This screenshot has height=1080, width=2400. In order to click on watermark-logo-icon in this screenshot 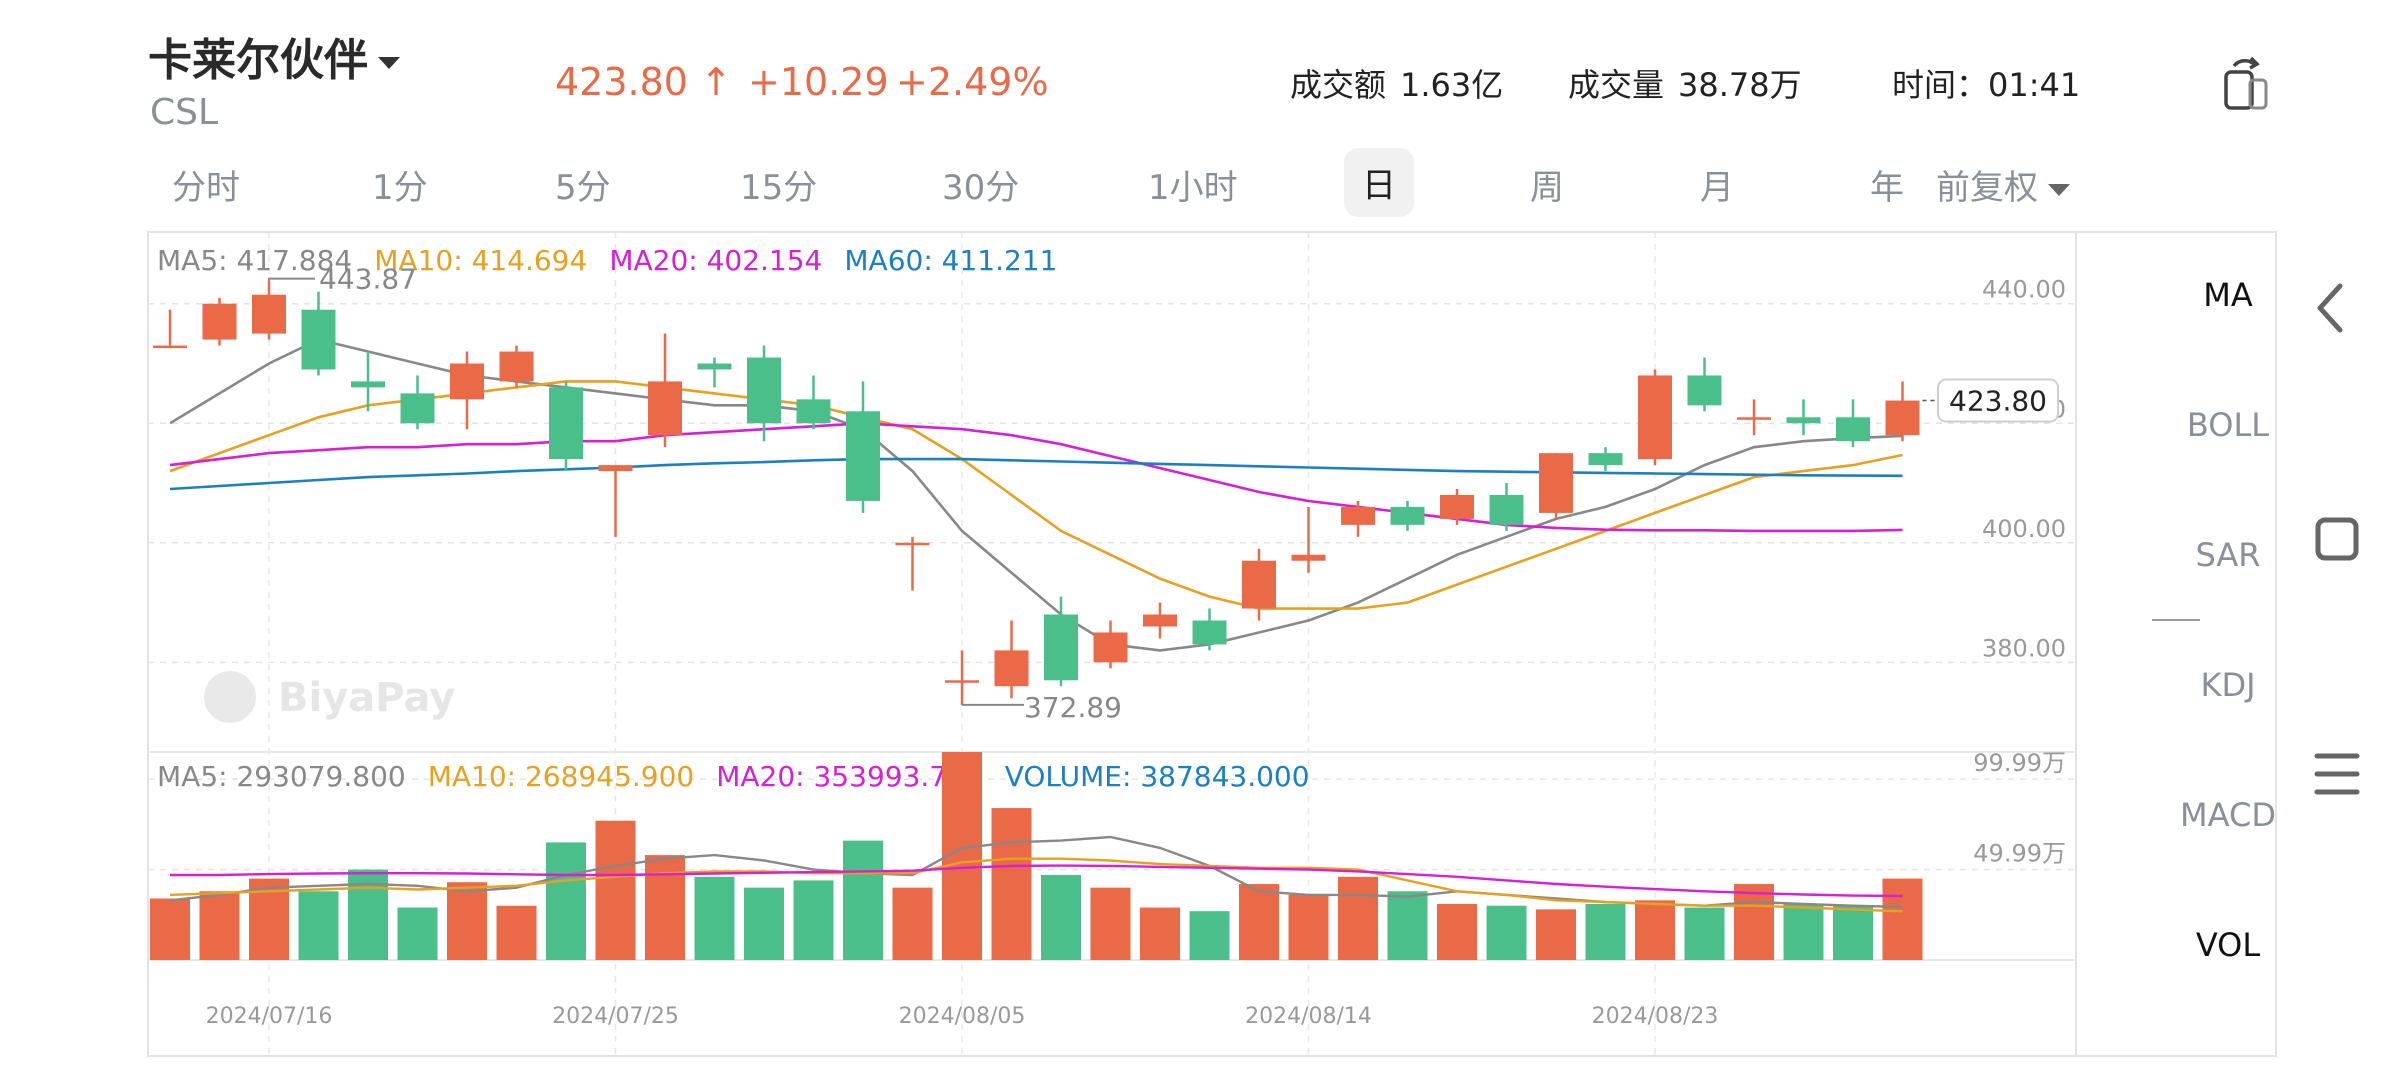, I will do `click(230, 697)`.